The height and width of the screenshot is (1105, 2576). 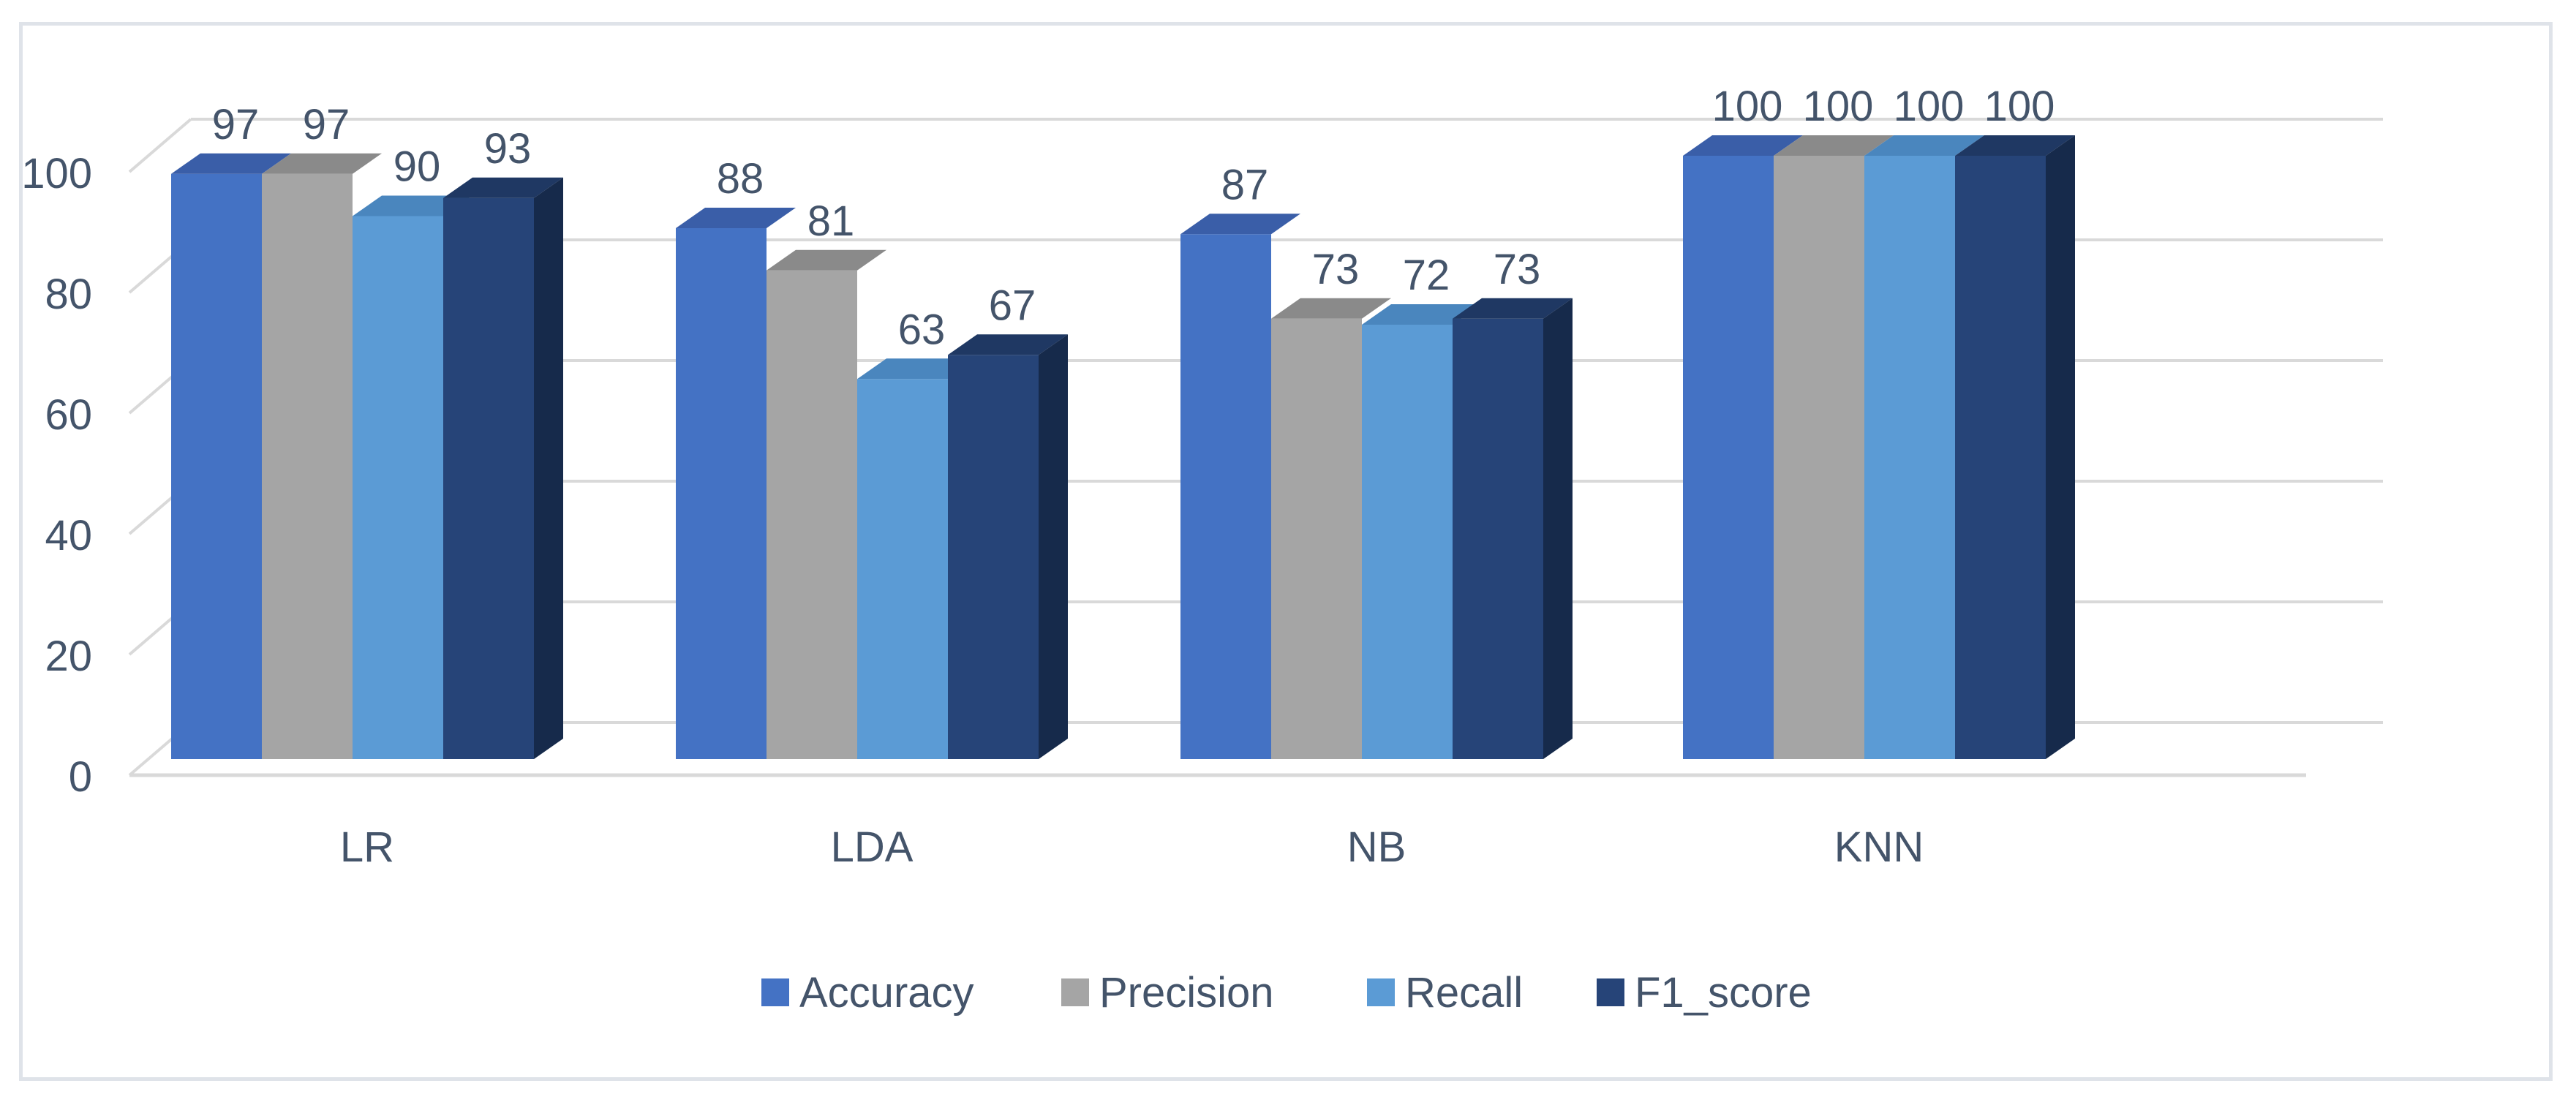 I want to click on legend-label: Recall, so click(x=1464, y=993).